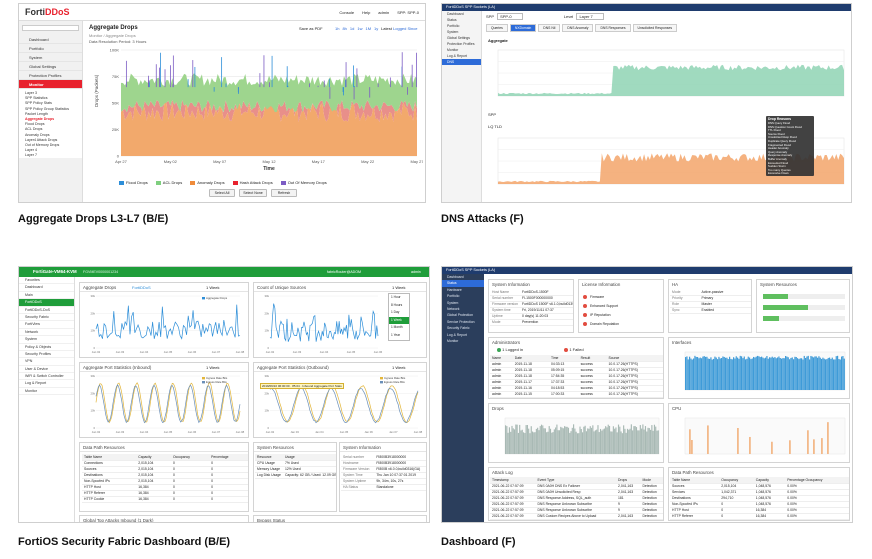 The image size is (872, 559). Describe the element at coordinates (31, 93) in the screenshot. I see `submenu-item: Layer 3` at that location.